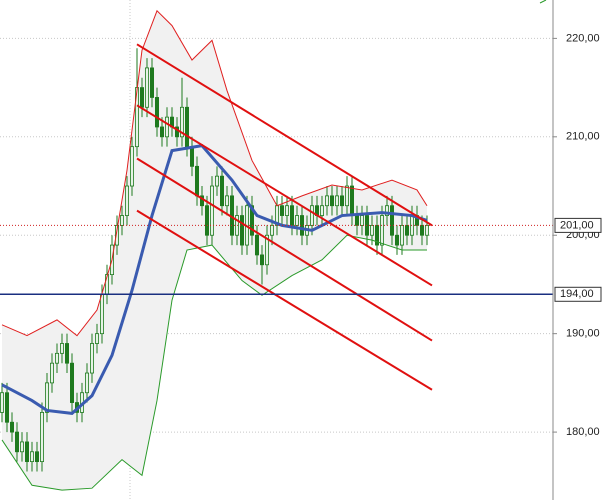 The width and height of the screenshot is (603, 500). Describe the element at coordinates (583, 137) in the screenshot. I see `y-tick-label: 210,00` at that location.